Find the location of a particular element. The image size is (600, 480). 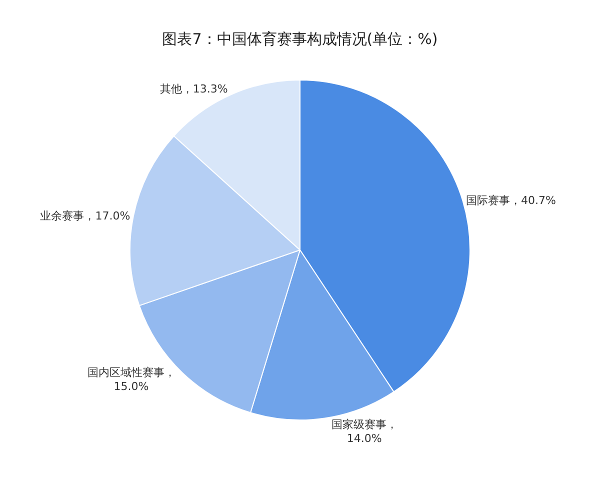

slice-label: 国际赛事，40.7% is located at coordinates (511, 200).